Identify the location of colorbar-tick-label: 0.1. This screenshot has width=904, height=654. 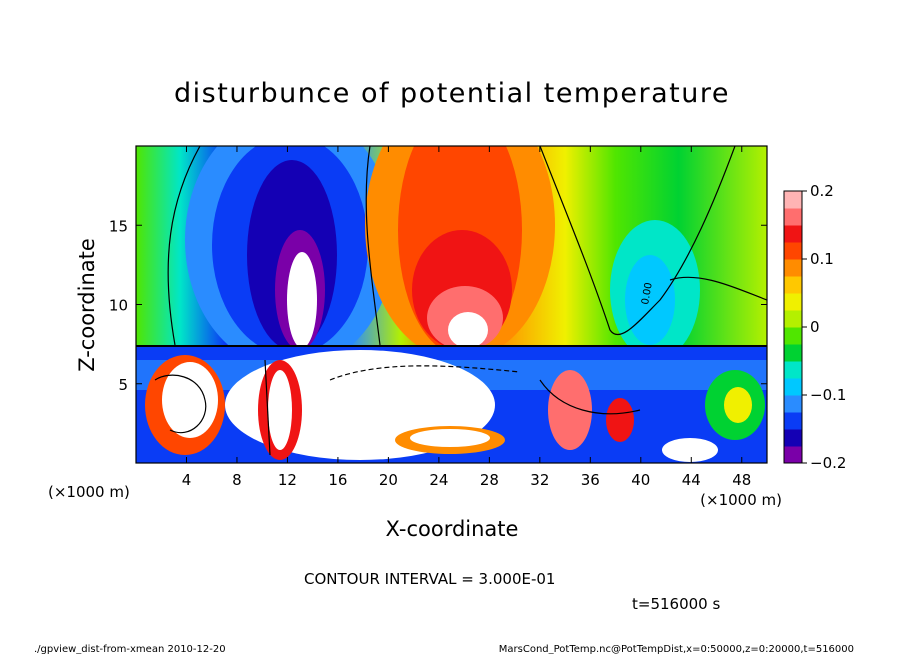
(822, 259).